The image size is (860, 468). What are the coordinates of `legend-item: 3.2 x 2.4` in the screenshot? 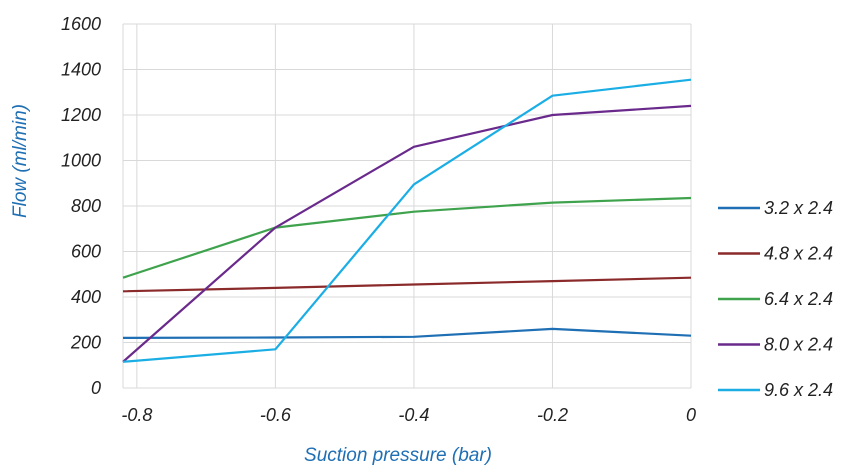 It's located at (775, 208).